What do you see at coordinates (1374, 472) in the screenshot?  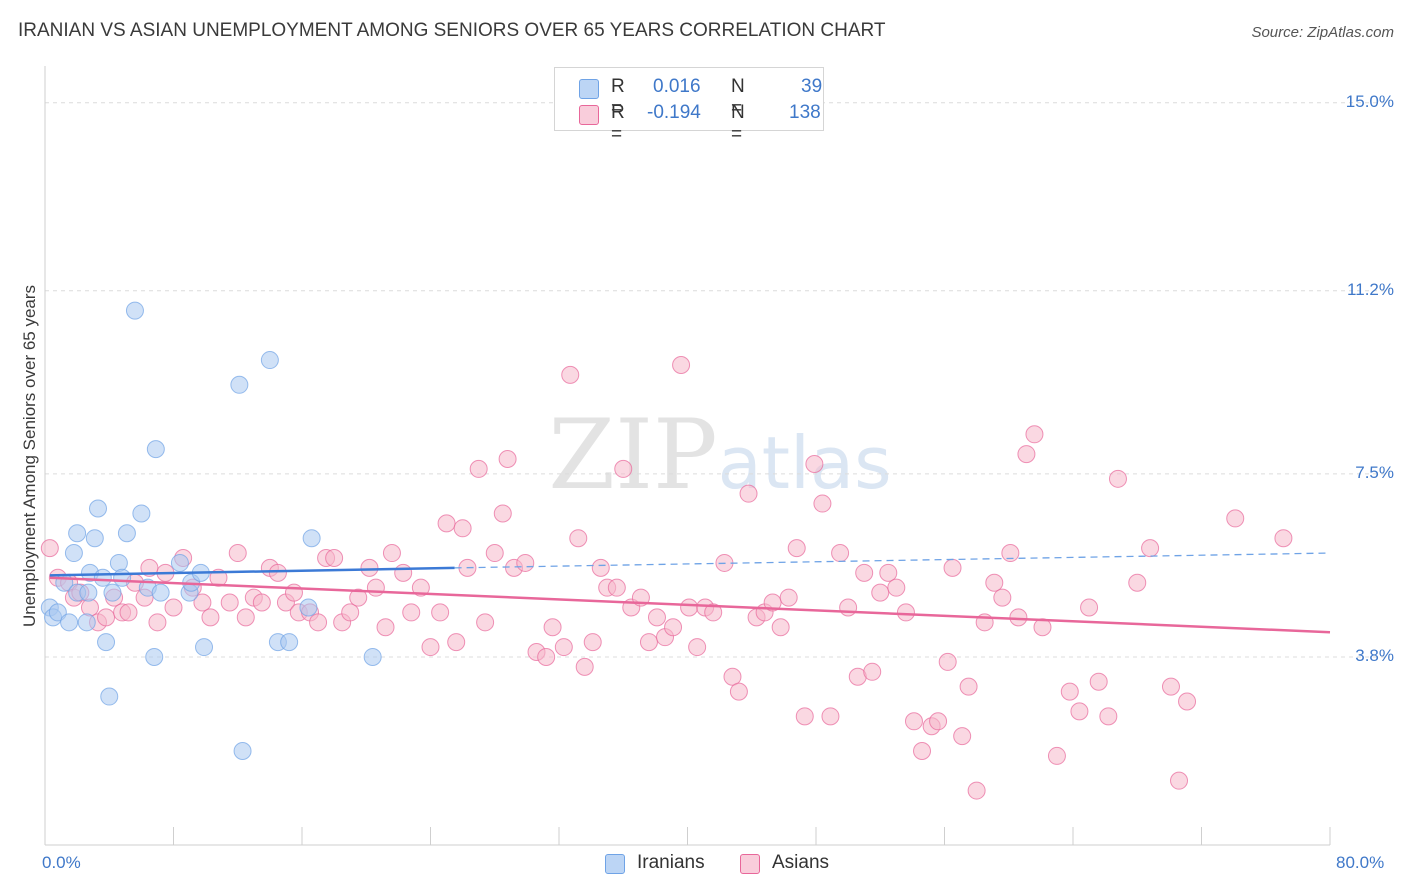 I see `y-tick-label: 7.5%` at bounding box center [1374, 472].